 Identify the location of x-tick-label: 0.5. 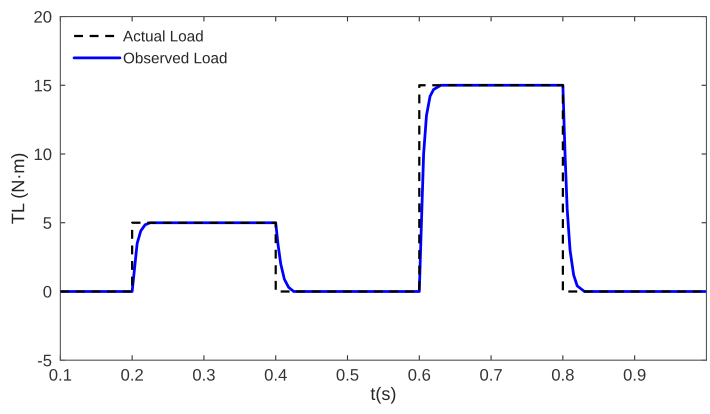
(347, 374).